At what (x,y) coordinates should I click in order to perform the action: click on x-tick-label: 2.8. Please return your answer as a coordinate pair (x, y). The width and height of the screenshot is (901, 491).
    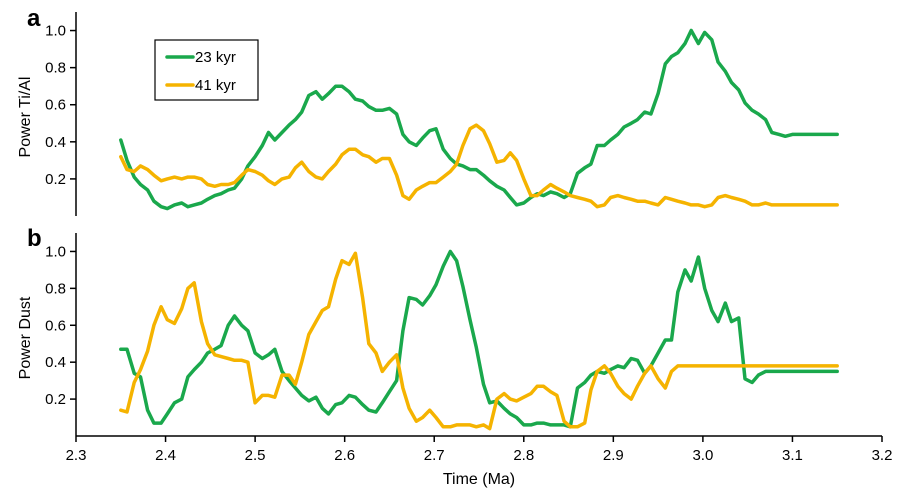
    Looking at the image, I should click on (523, 455).